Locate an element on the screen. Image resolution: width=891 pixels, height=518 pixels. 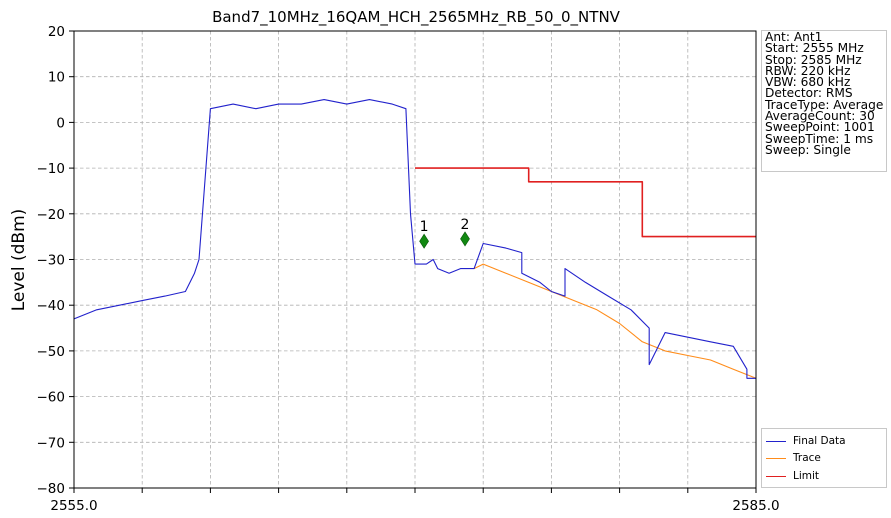
legend-swatch-trace is located at coordinates (776, 458).